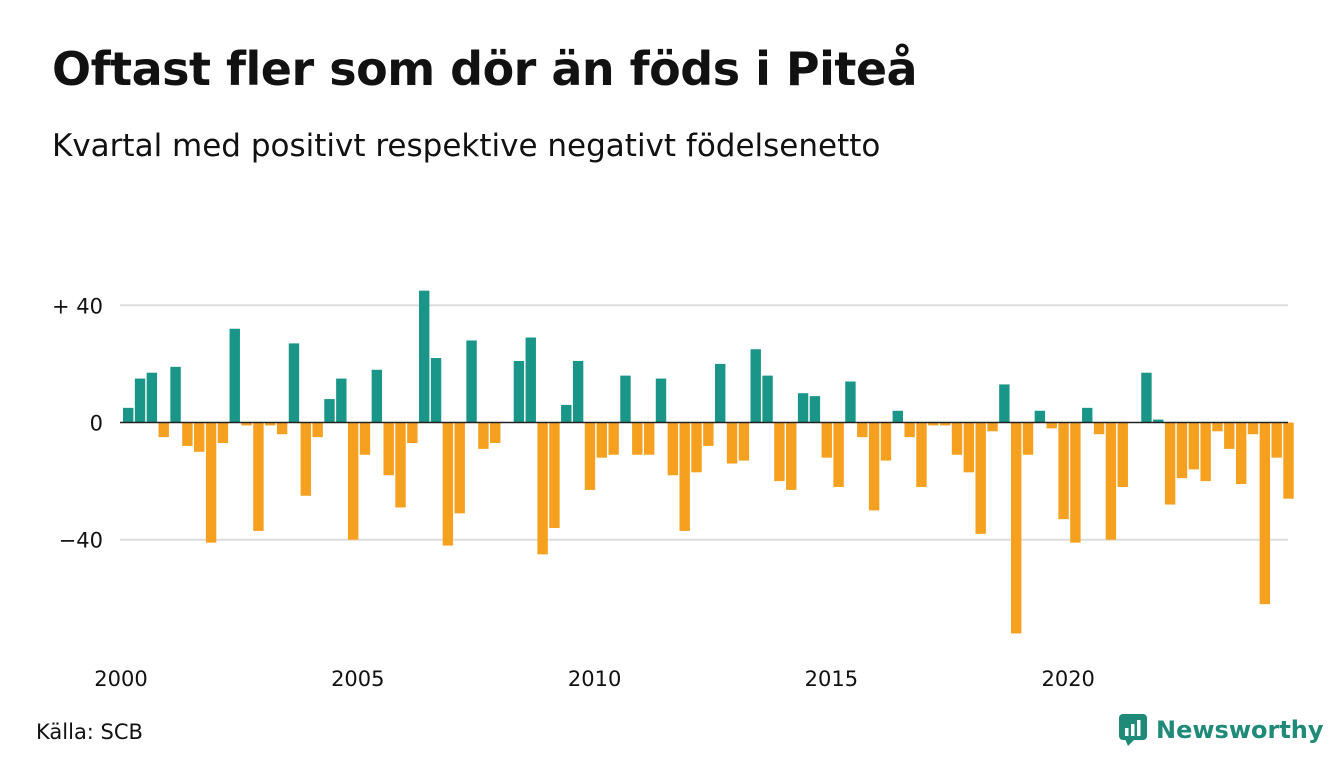 The height and width of the screenshot is (780, 1340). What do you see at coordinates (1240, 730) in the screenshot?
I see `brand-name: Newsworthy` at bounding box center [1240, 730].